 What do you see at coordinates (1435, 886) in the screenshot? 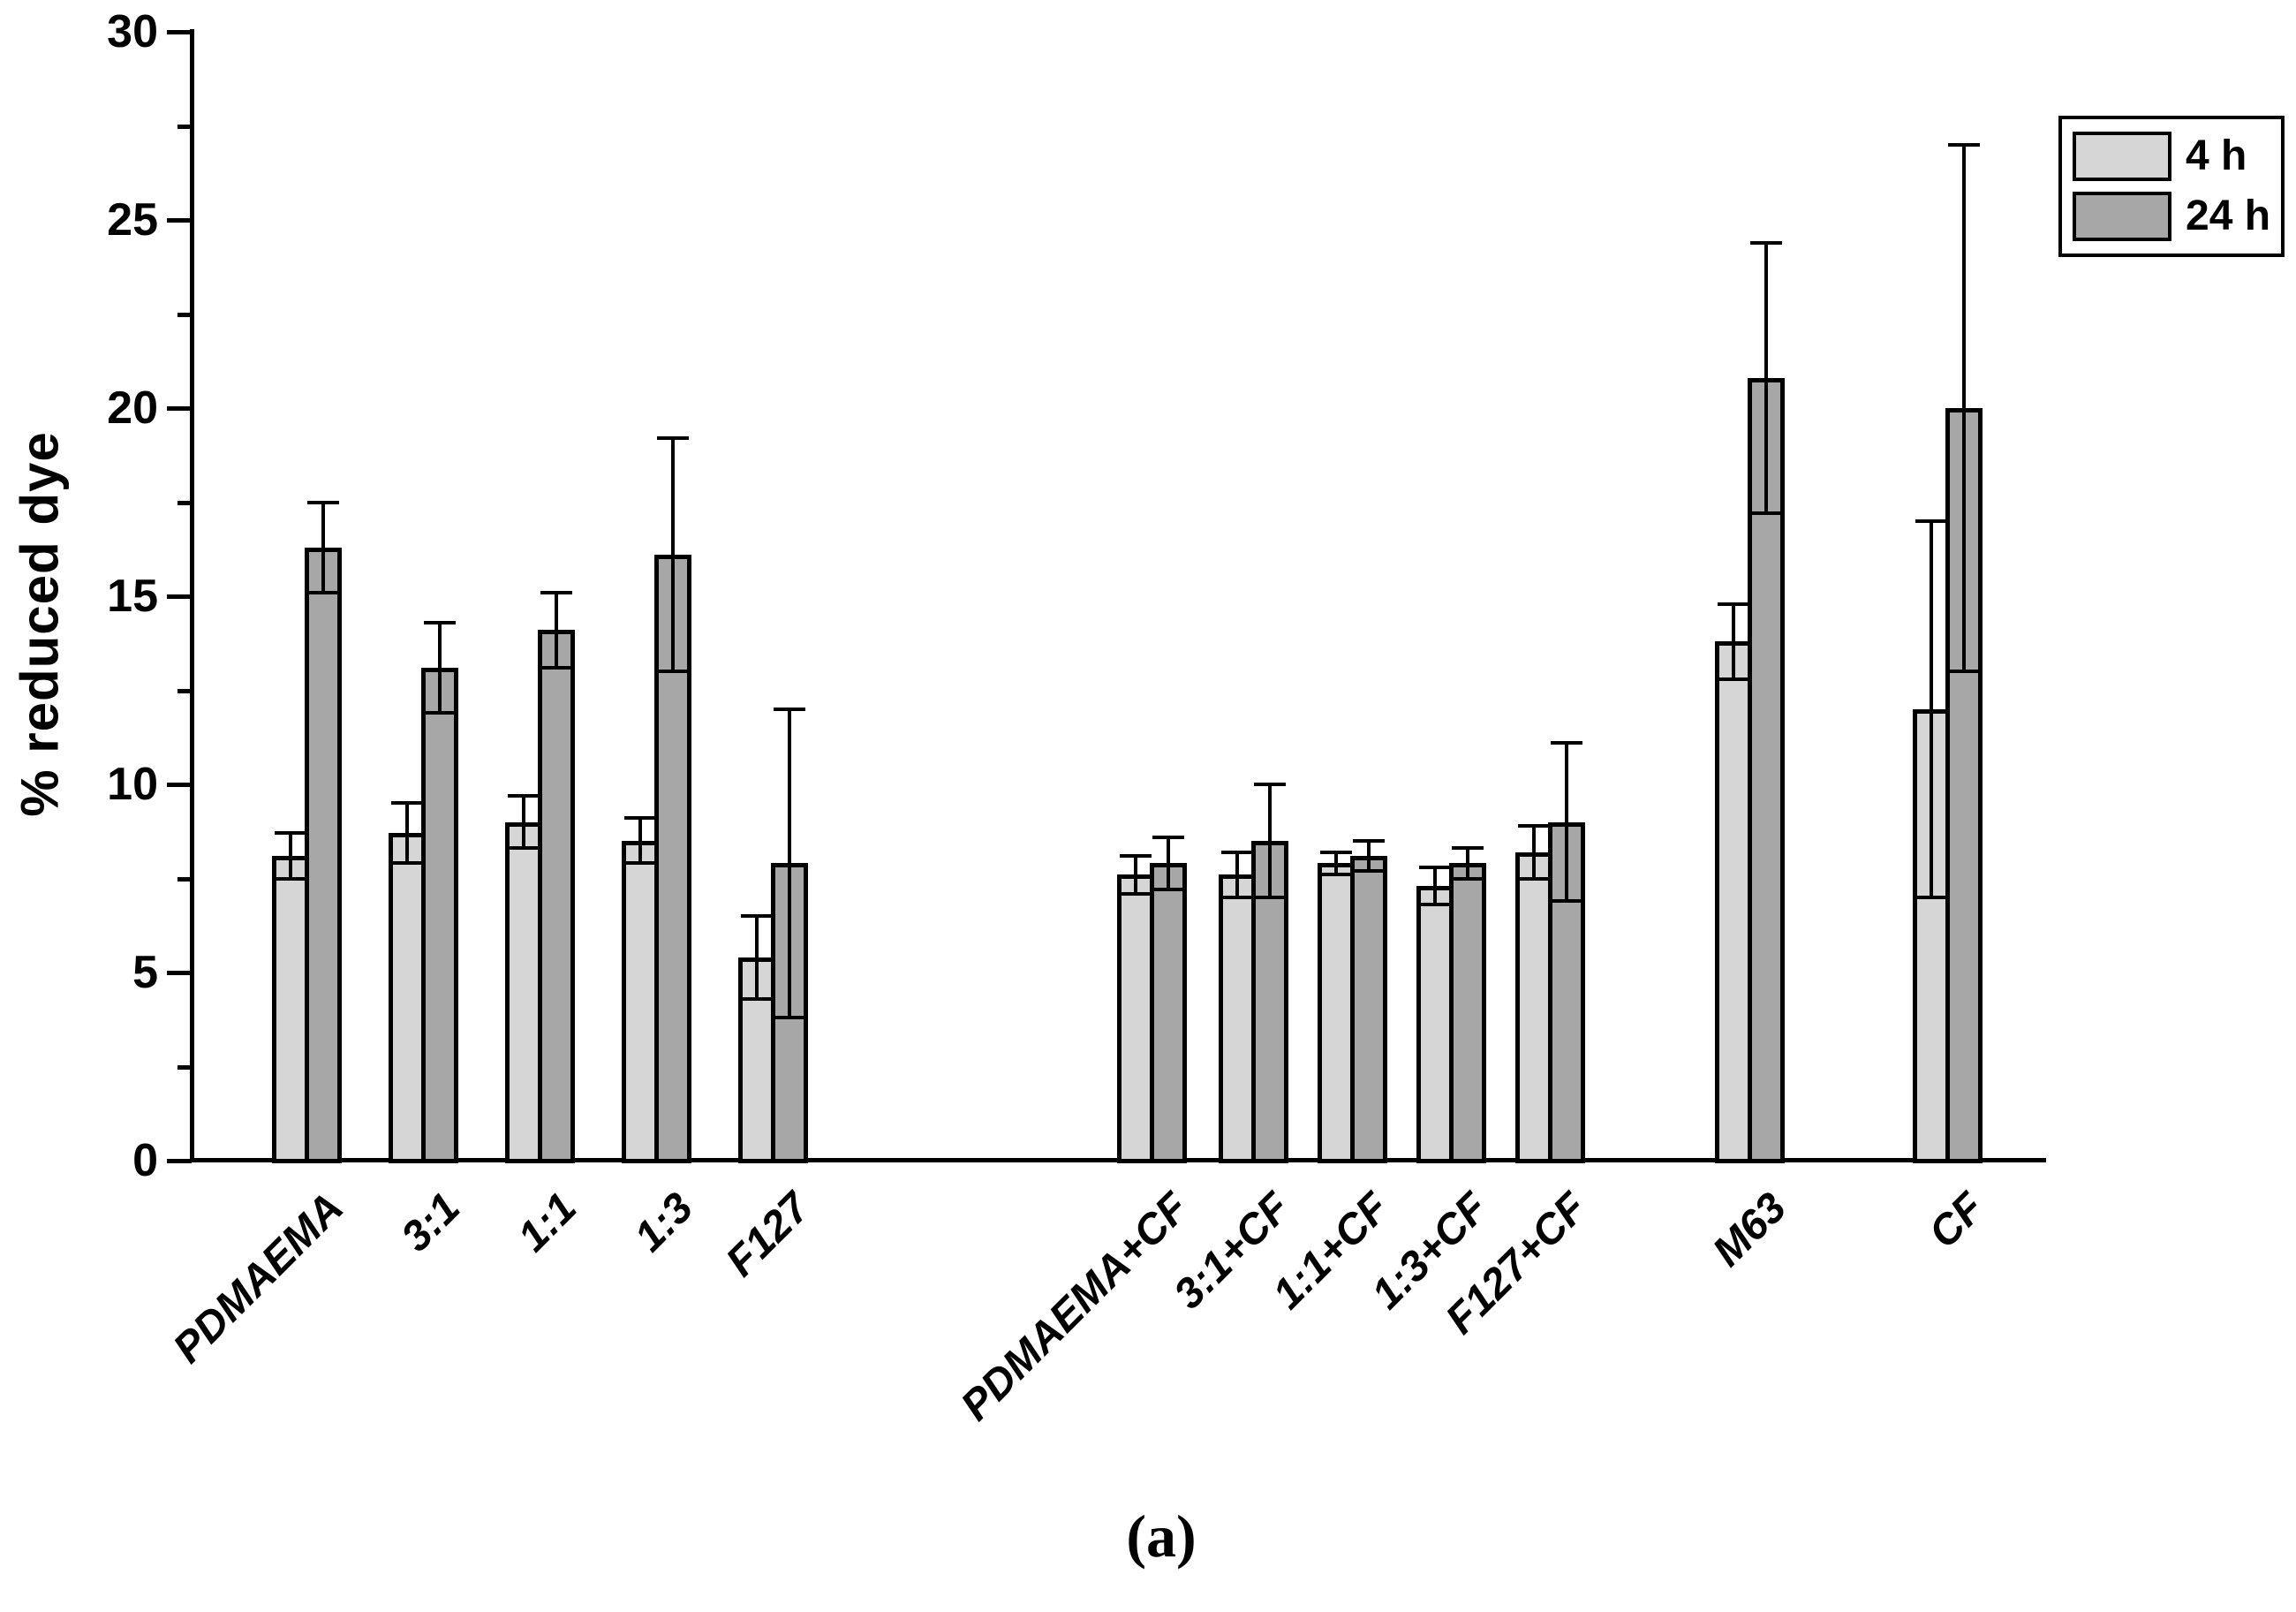
I see `error-bar-4h-1:3+CF` at bounding box center [1435, 886].